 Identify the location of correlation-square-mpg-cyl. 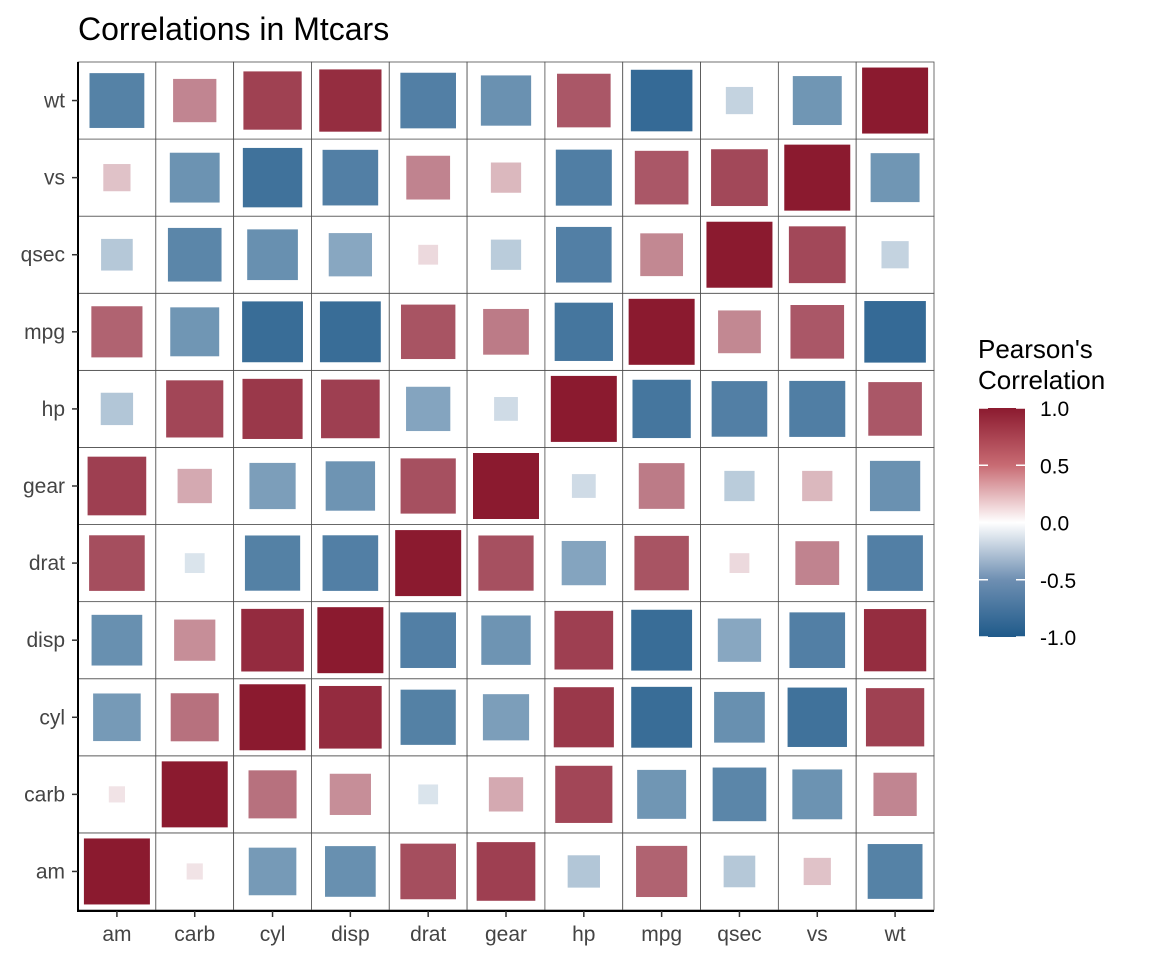
(272, 332).